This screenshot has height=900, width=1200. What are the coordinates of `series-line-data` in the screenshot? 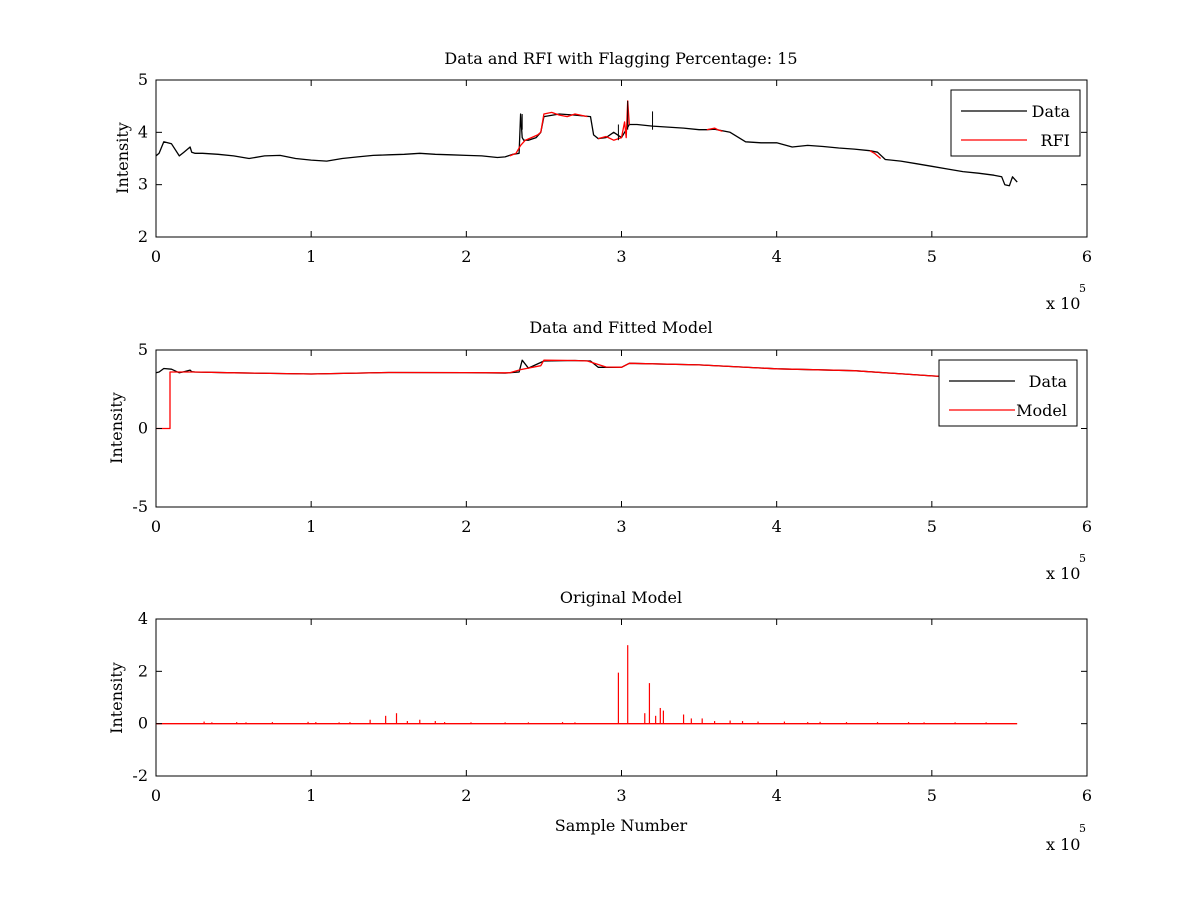 It's located at (587, 150).